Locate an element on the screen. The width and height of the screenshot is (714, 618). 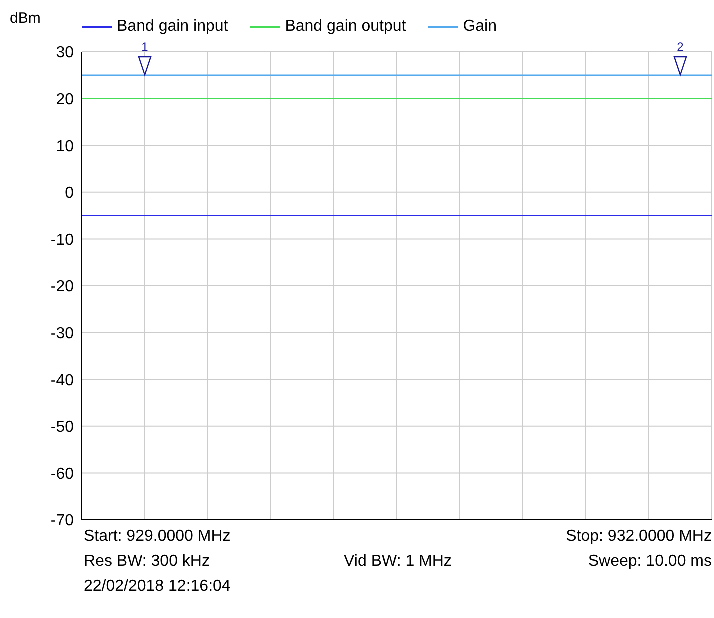
y-tick-label: -10 is located at coordinates (62, 240).